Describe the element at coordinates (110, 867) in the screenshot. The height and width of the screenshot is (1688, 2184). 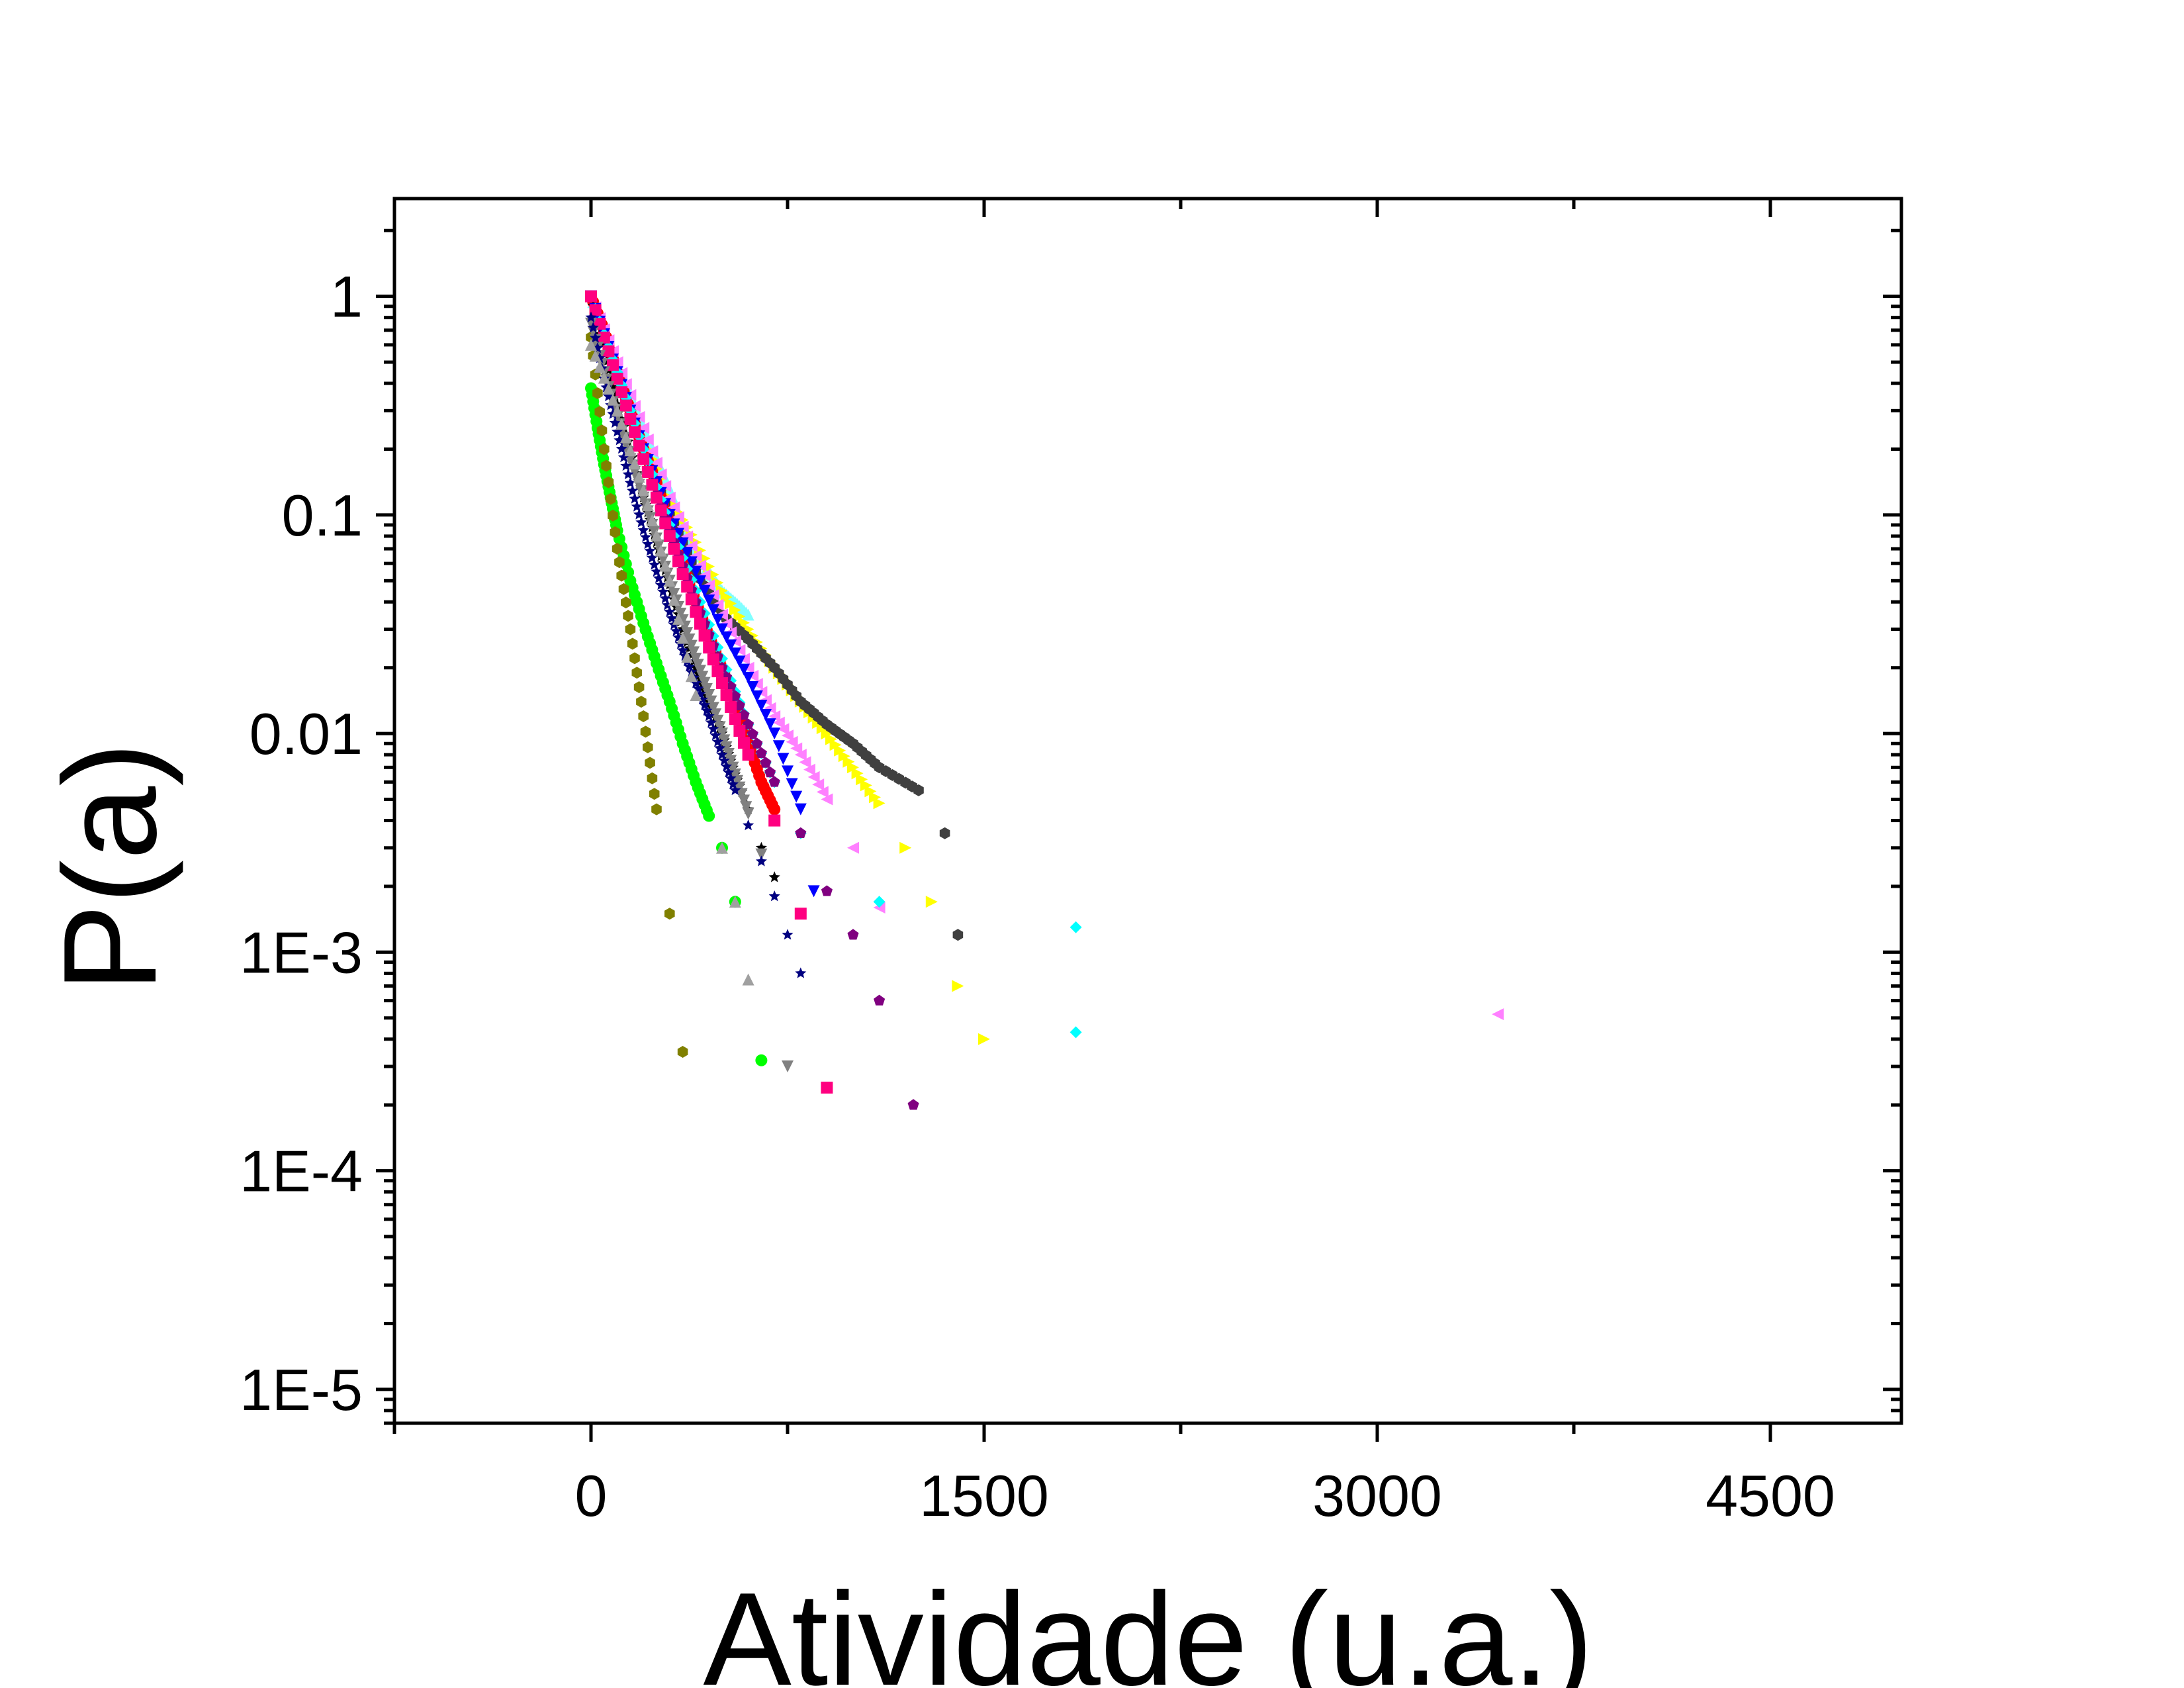
I see `y-axis-title: P(a)` at that location.